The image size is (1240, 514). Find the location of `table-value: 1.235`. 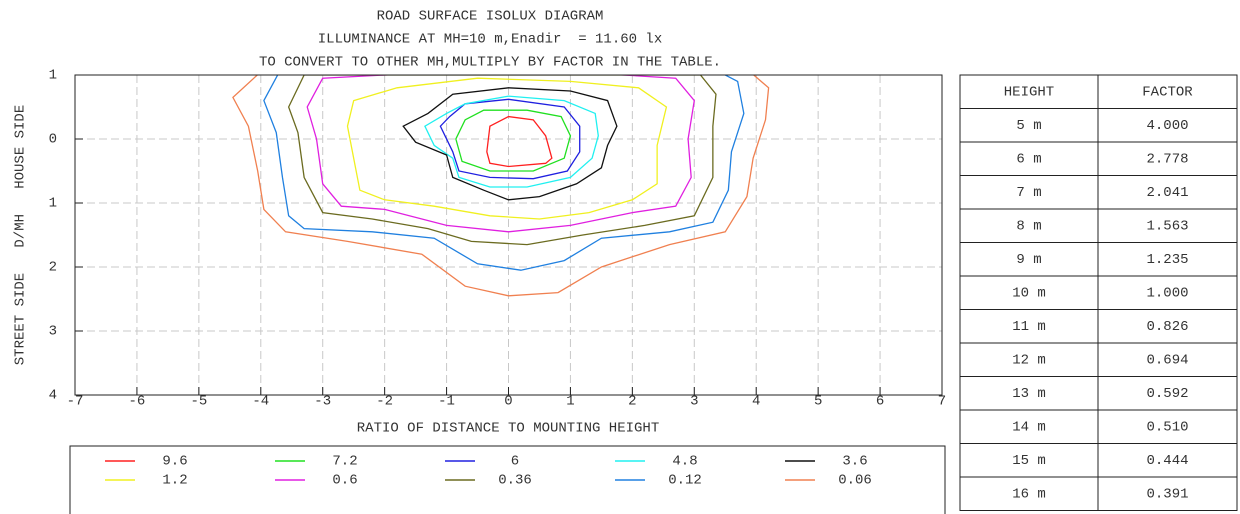

table-value: 1.235 is located at coordinates (1167, 260).